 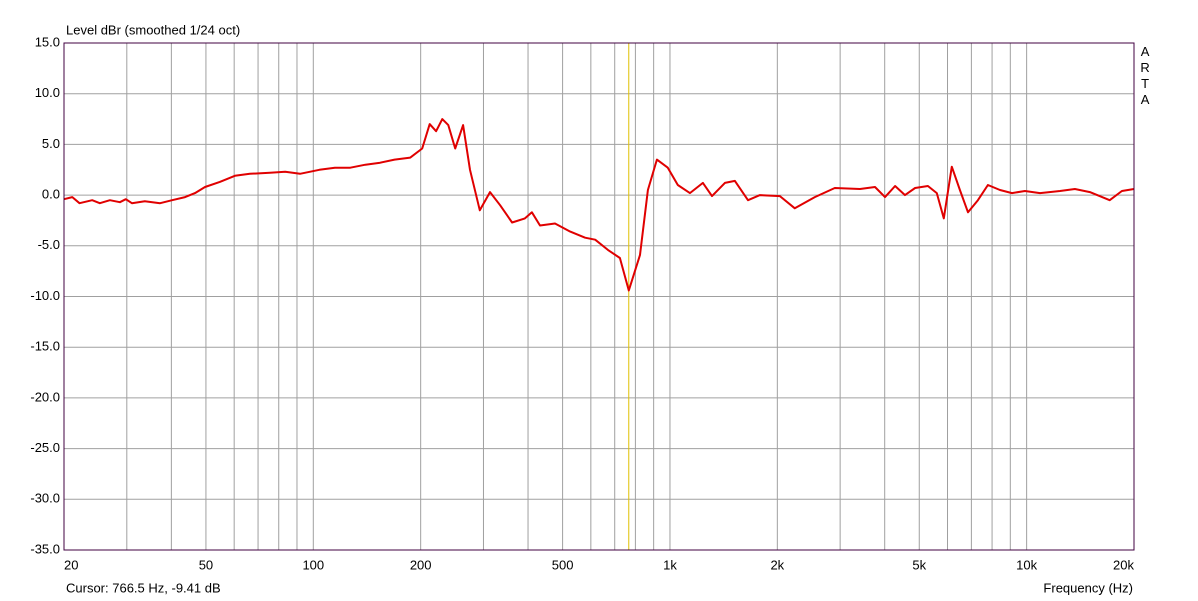 What do you see at coordinates (47, 41) in the screenshot?
I see `y-tick-label: 15.0` at bounding box center [47, 41].